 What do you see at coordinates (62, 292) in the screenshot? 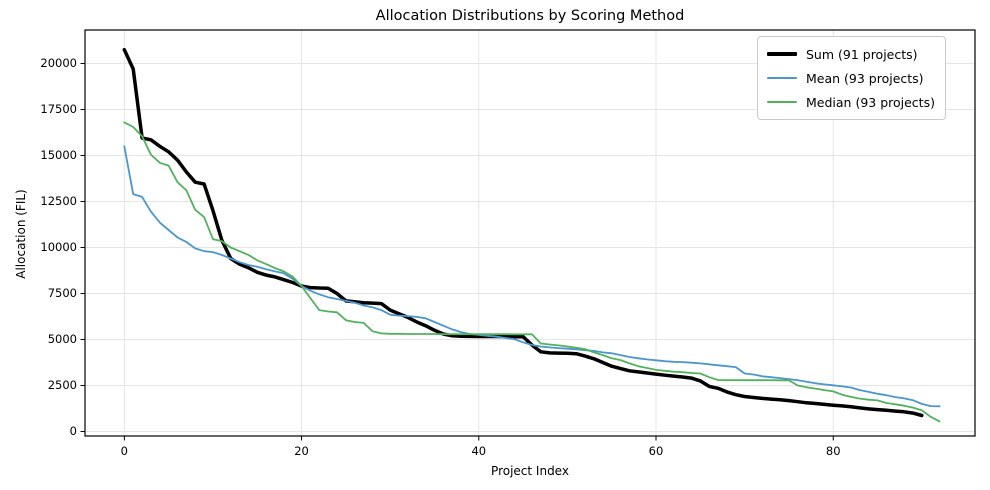
I see `y-tick-label: 7500` at bounding box center [62, 292].